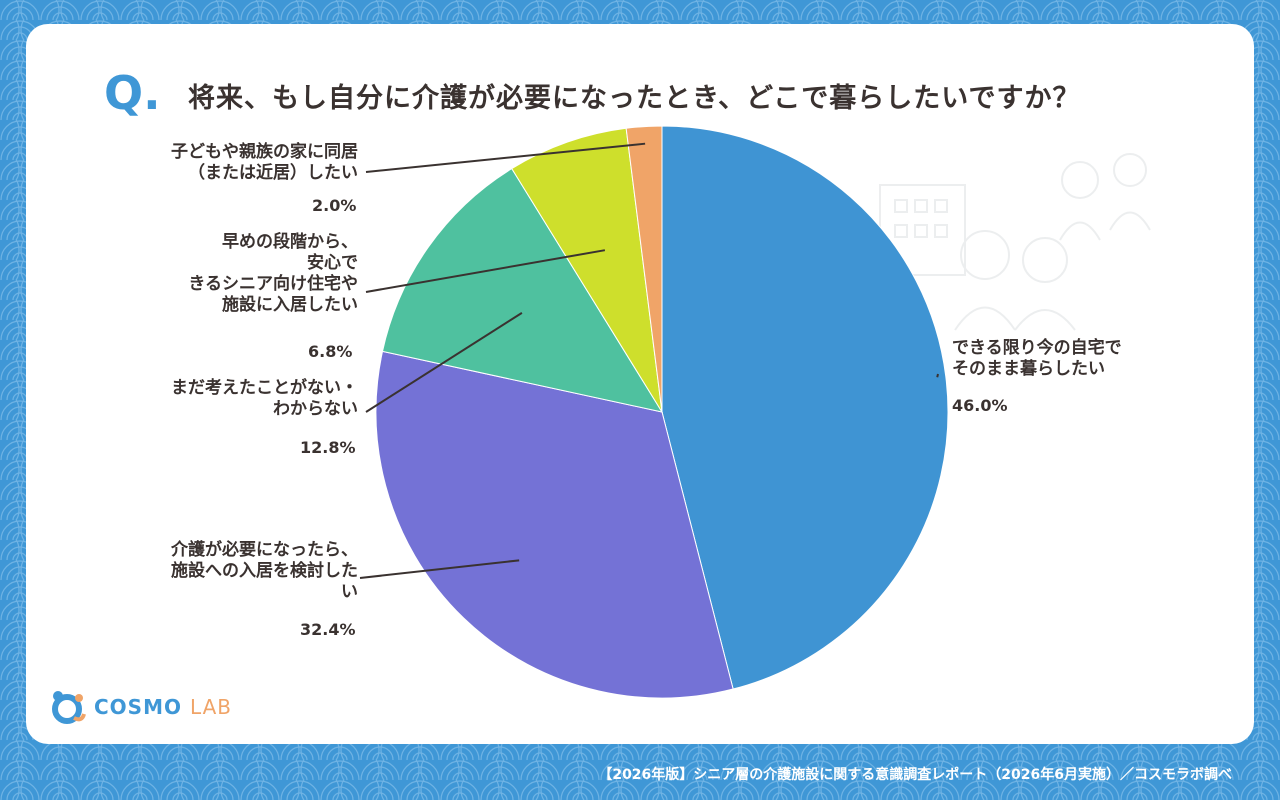 The width and height of the screenshot is (1280, 800). What do you see at coordinates (69, 707) in the screenshot?
I see `cosmo-logo-icon` at bounding box center [69, 707].